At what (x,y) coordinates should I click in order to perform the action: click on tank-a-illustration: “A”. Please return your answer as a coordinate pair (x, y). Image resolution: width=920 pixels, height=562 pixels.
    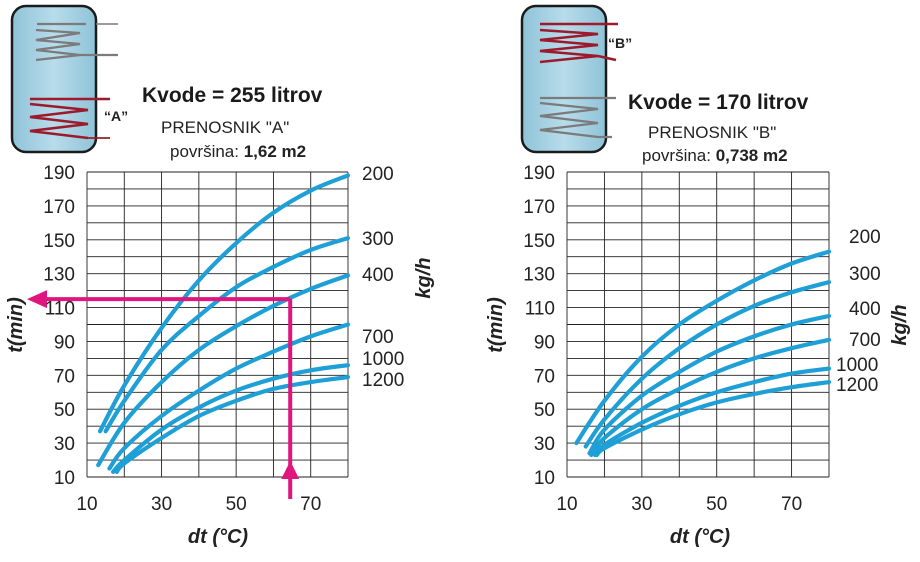
    Looking at the image, I should click on (69, 79).